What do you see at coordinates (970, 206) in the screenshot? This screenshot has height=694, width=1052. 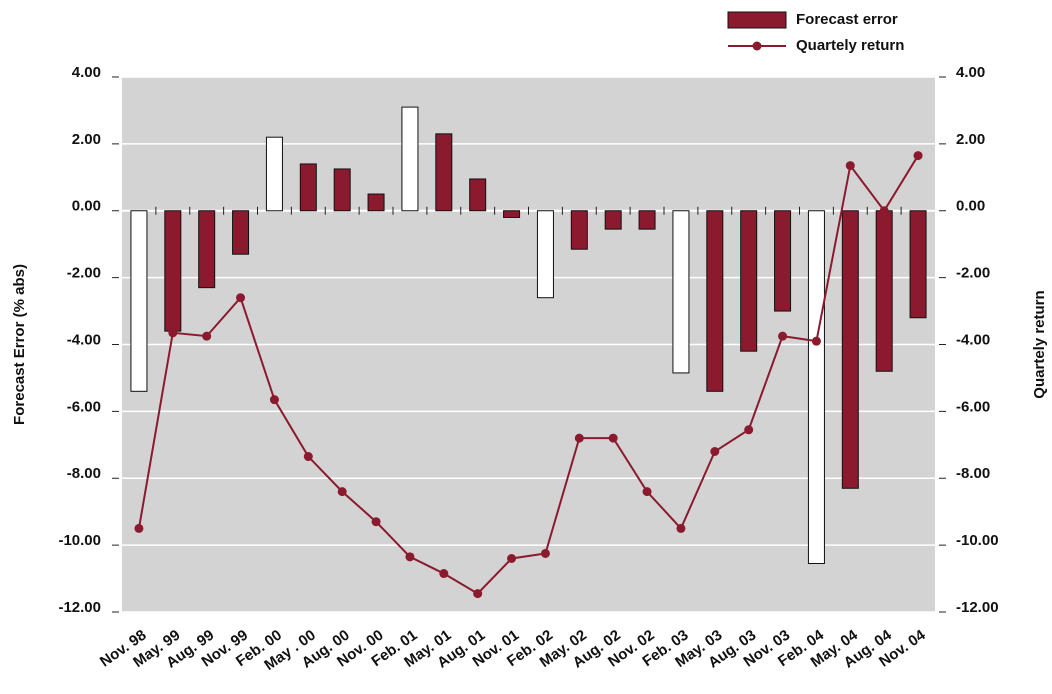 I see `y2-tick-label: 0.00` at bounding box center [970, 206].